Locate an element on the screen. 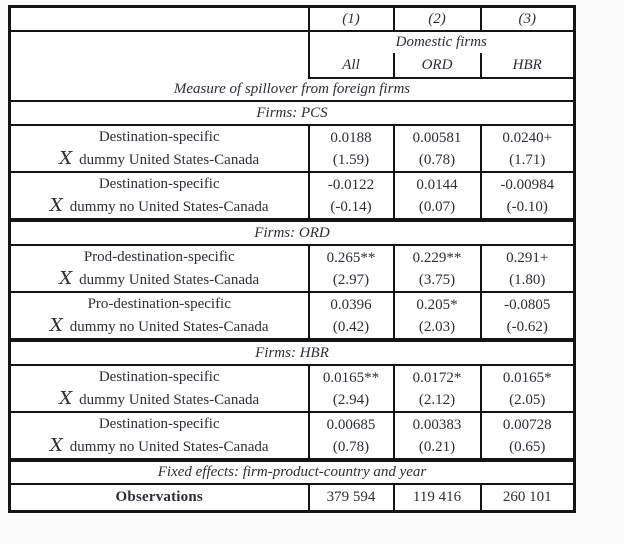  section-header-row-pcs: Firms: PCS is located at coordinates (292, 113).